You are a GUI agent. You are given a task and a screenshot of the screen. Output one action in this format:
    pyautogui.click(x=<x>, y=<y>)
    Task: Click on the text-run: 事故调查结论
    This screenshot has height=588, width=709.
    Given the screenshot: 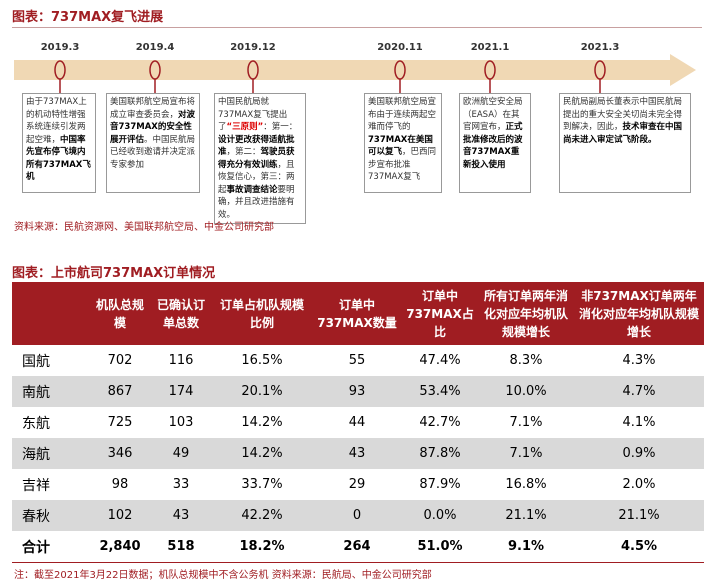 What is the action you would take?
    pyautogui.click(x=252, y=189)
    